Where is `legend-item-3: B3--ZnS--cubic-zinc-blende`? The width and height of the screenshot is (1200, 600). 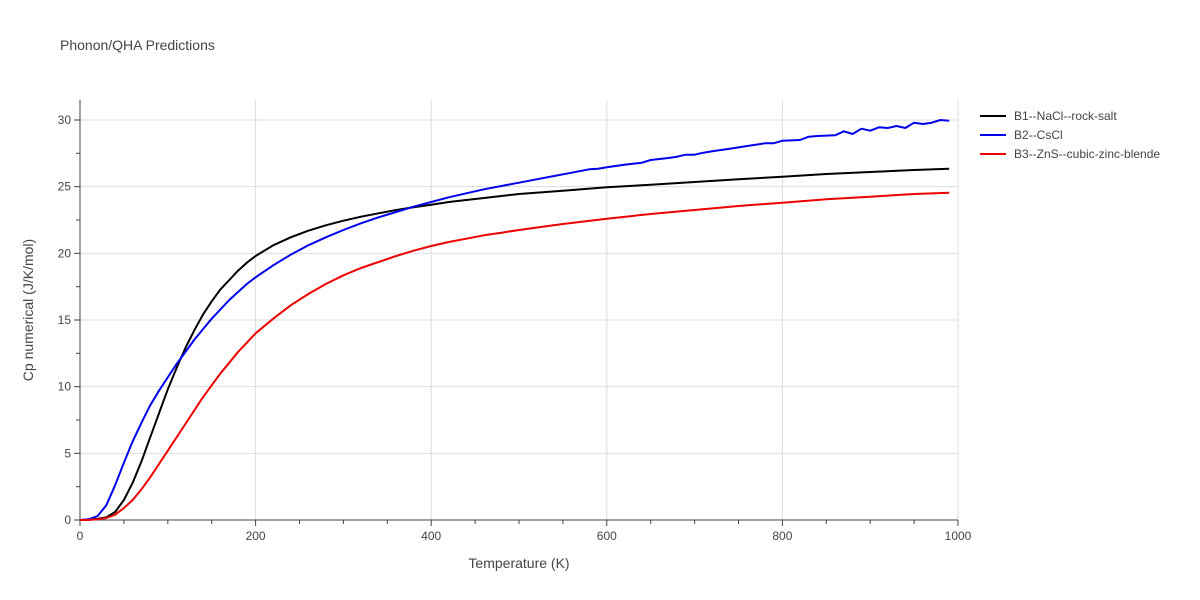
legend-item-3: B3--ZnS--cubic-zinc-blende is located at coordinates (1070, 153).